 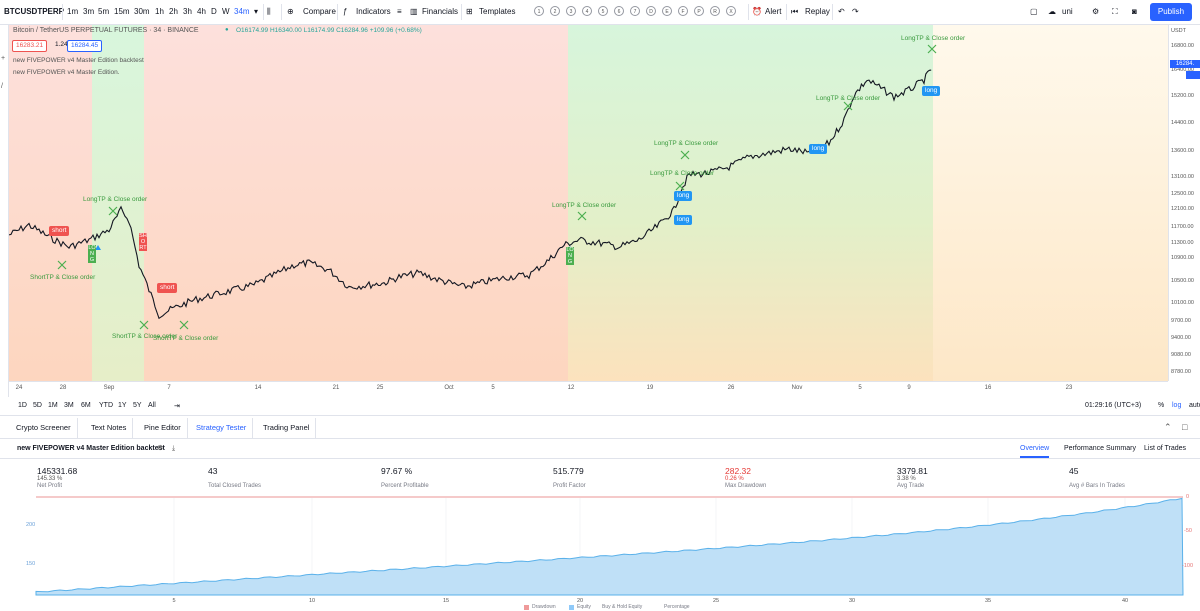 What do you see at coordinates (571, 607) in the screenshot?
I see `equity-swatch` at bounding box center [571, 607].